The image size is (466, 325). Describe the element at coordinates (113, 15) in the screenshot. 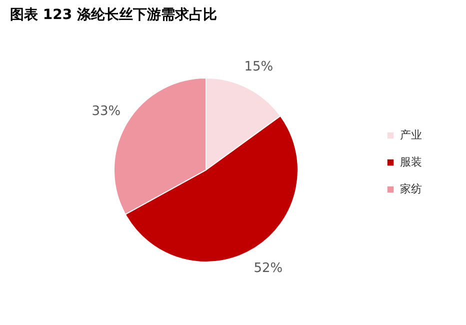

I see `chart-title: 图表 123 涤纶长丝下游需求占比` at that location.